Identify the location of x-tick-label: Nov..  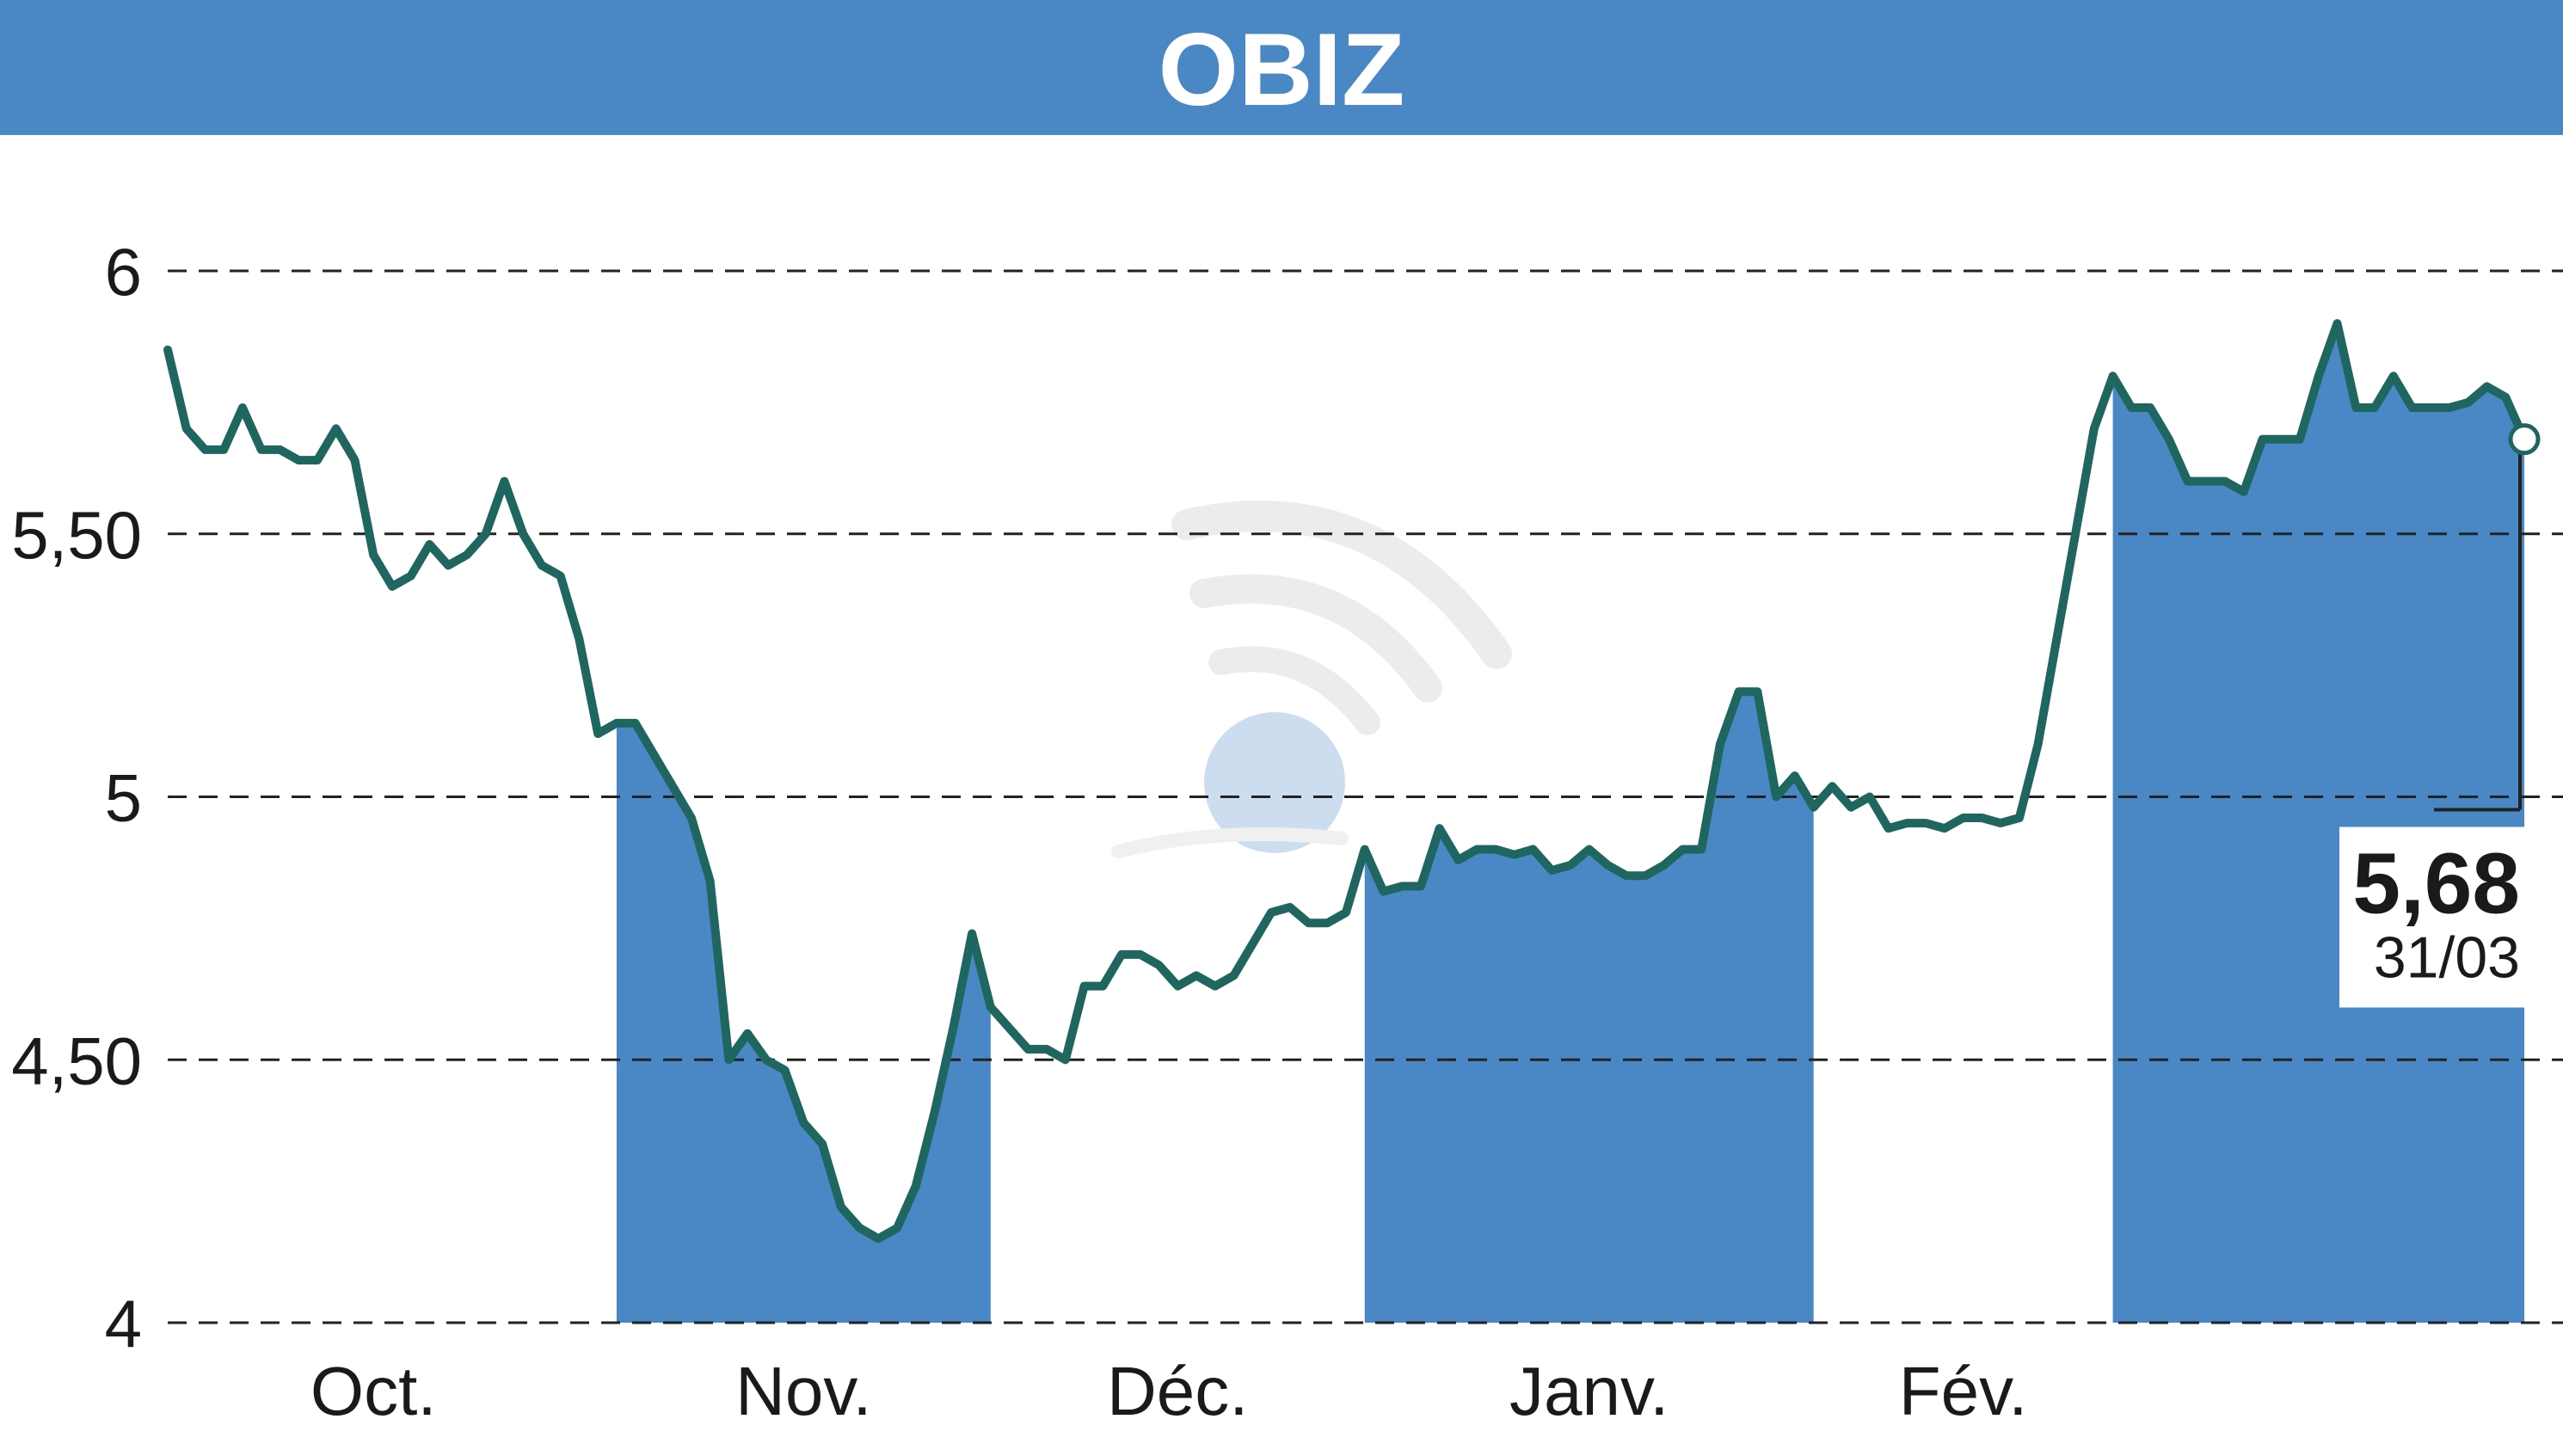
(803, 1391).